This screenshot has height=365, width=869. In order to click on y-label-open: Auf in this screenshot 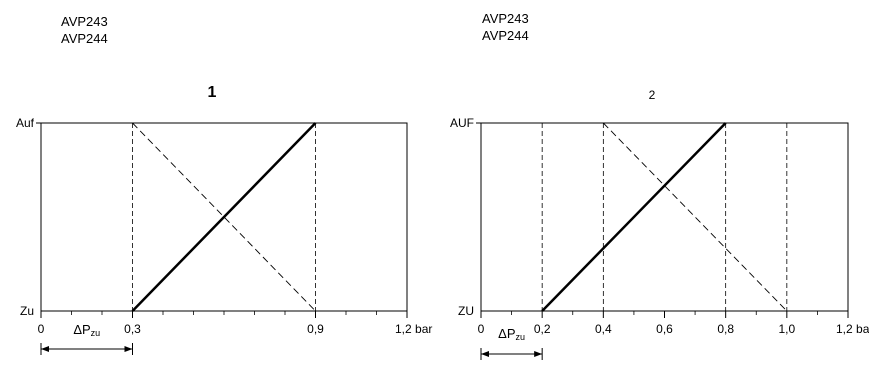, I will do `click(25, 123)`.